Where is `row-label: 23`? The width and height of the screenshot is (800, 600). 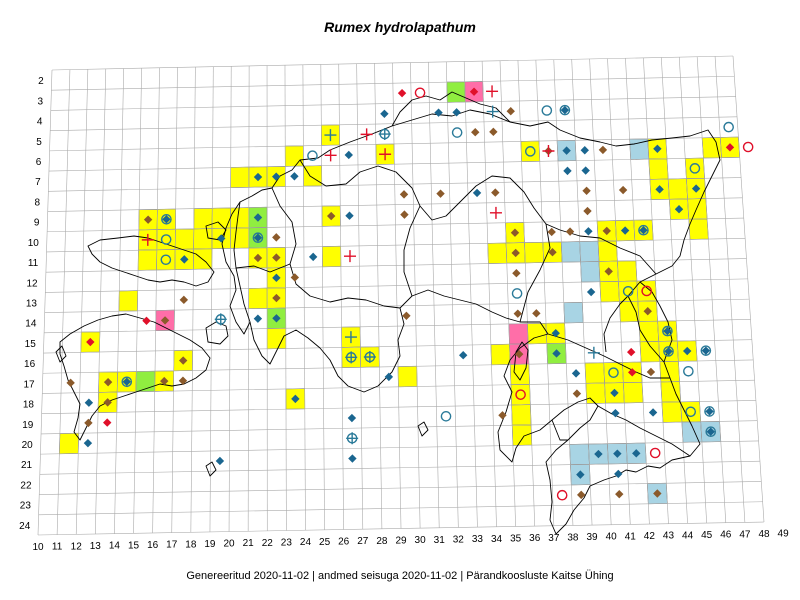
row-label: 23 is located at coordinates (26, 506).